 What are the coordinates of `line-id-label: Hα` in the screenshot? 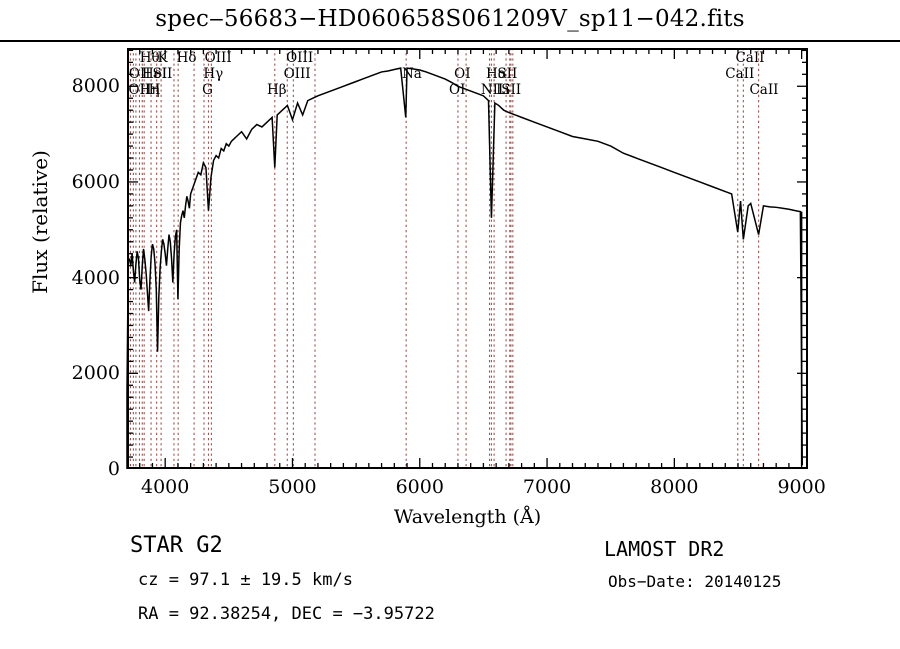 It's located at (496, 74).